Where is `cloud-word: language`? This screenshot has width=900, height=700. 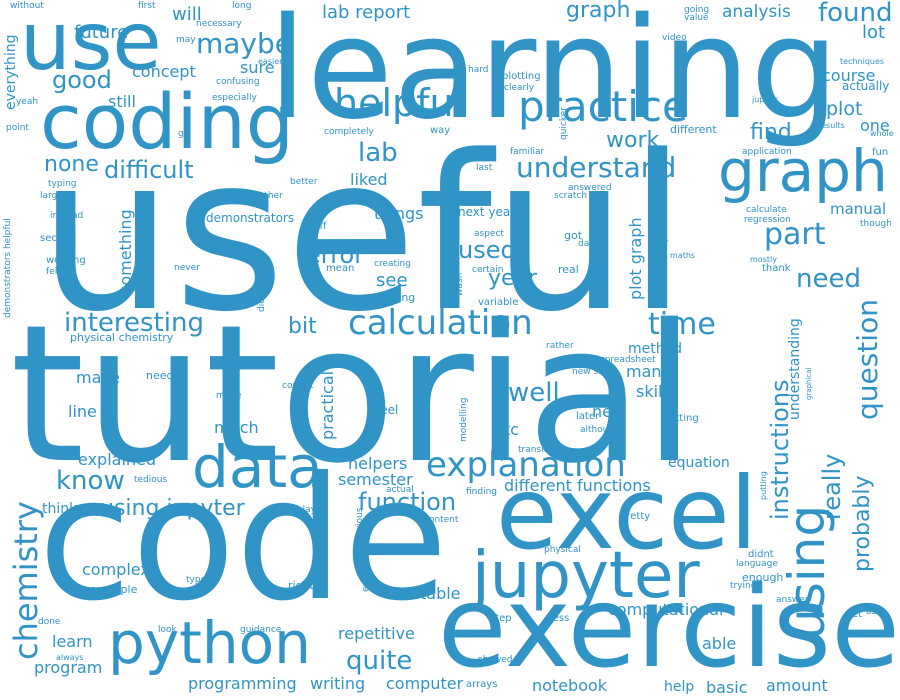 cloud-word: language is located at coordinates (757, 564).